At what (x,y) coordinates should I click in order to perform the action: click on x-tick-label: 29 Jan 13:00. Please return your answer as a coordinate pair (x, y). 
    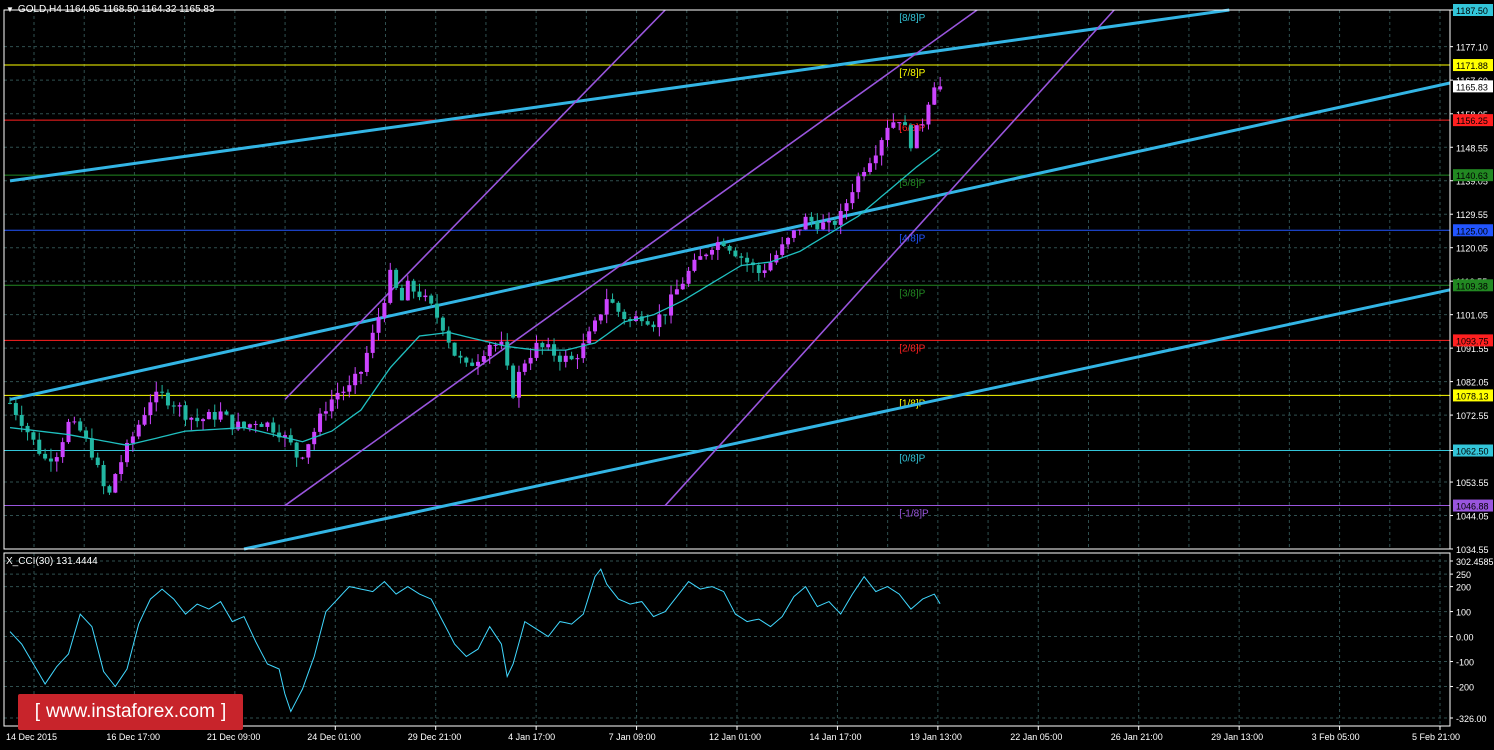
    Looking at the image, I should click on (1237, 737).